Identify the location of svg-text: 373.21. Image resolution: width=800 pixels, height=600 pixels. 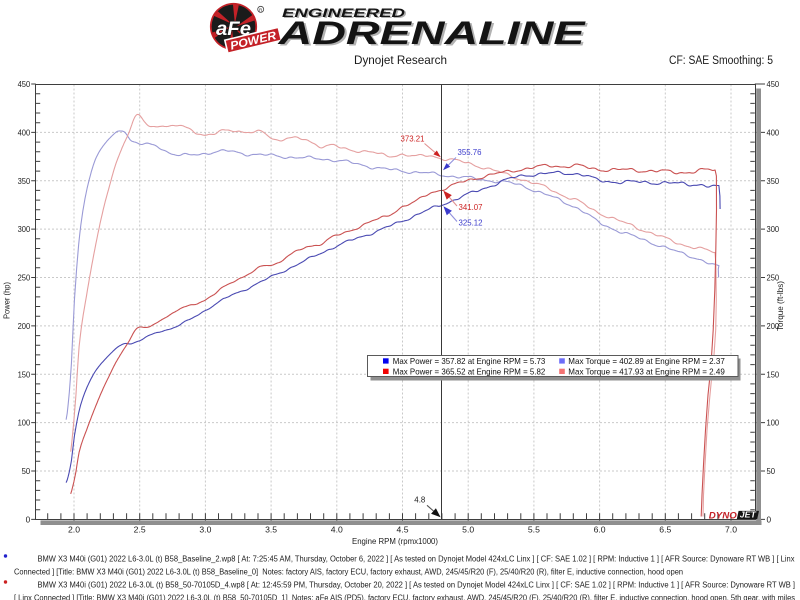
(413, 139).